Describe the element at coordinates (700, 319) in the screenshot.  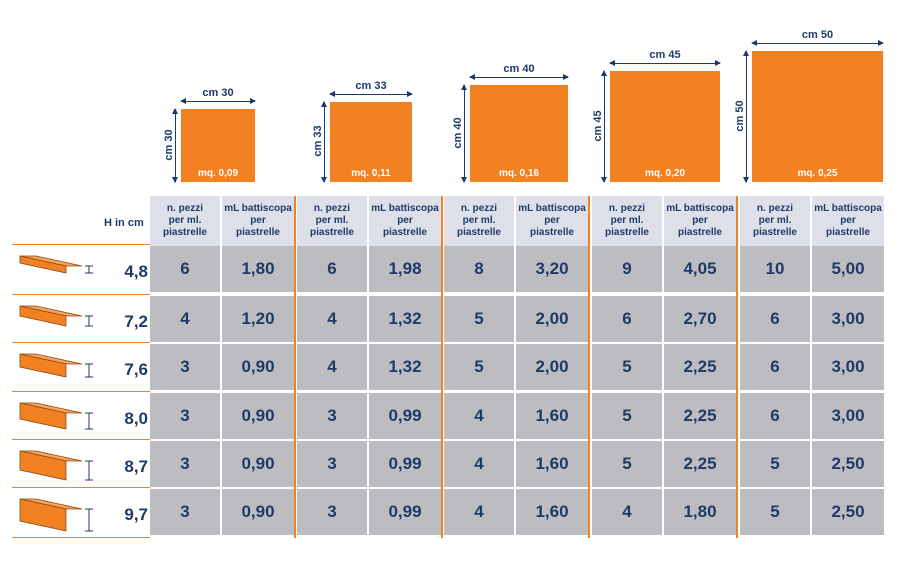
I see `cell-ml: 2,70` at that location.